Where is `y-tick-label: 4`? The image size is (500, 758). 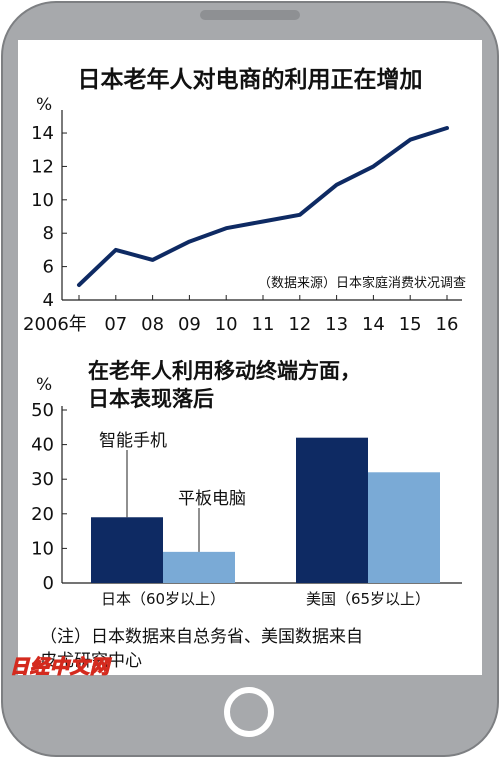
y-tick-label: 4 is located at coordinates (48, 300).